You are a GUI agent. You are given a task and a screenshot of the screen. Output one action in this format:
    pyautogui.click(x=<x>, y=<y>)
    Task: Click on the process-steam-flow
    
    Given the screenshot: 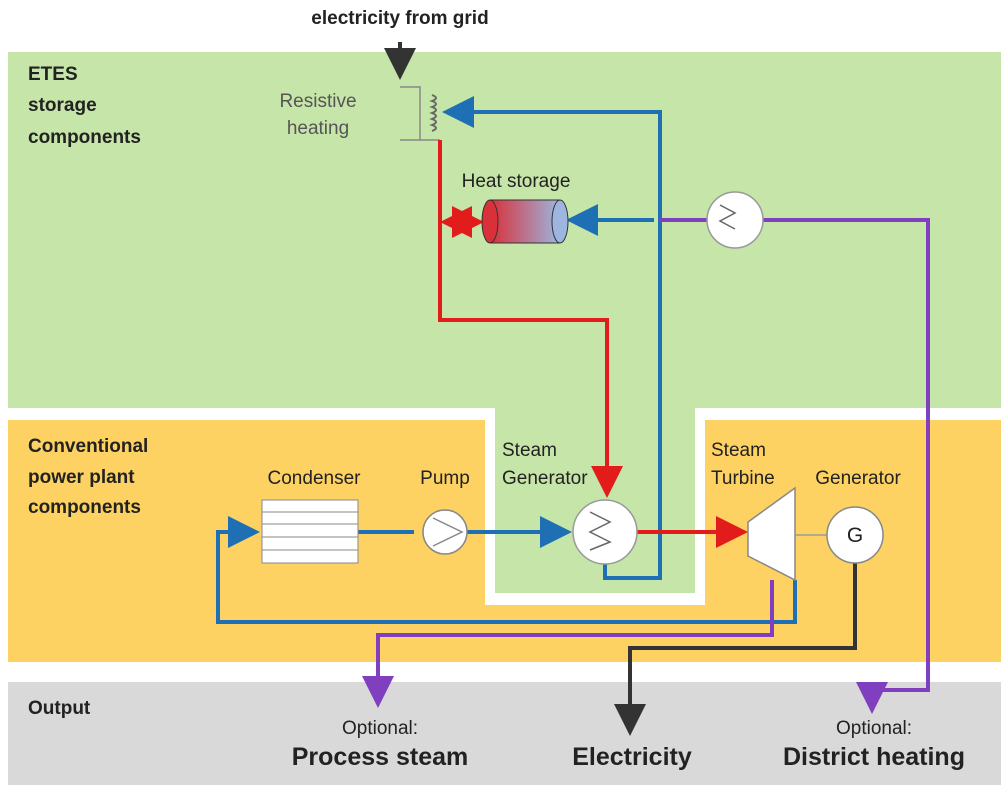 What is the action you would take?
    pyautogui.click(x=568, y=644)
    